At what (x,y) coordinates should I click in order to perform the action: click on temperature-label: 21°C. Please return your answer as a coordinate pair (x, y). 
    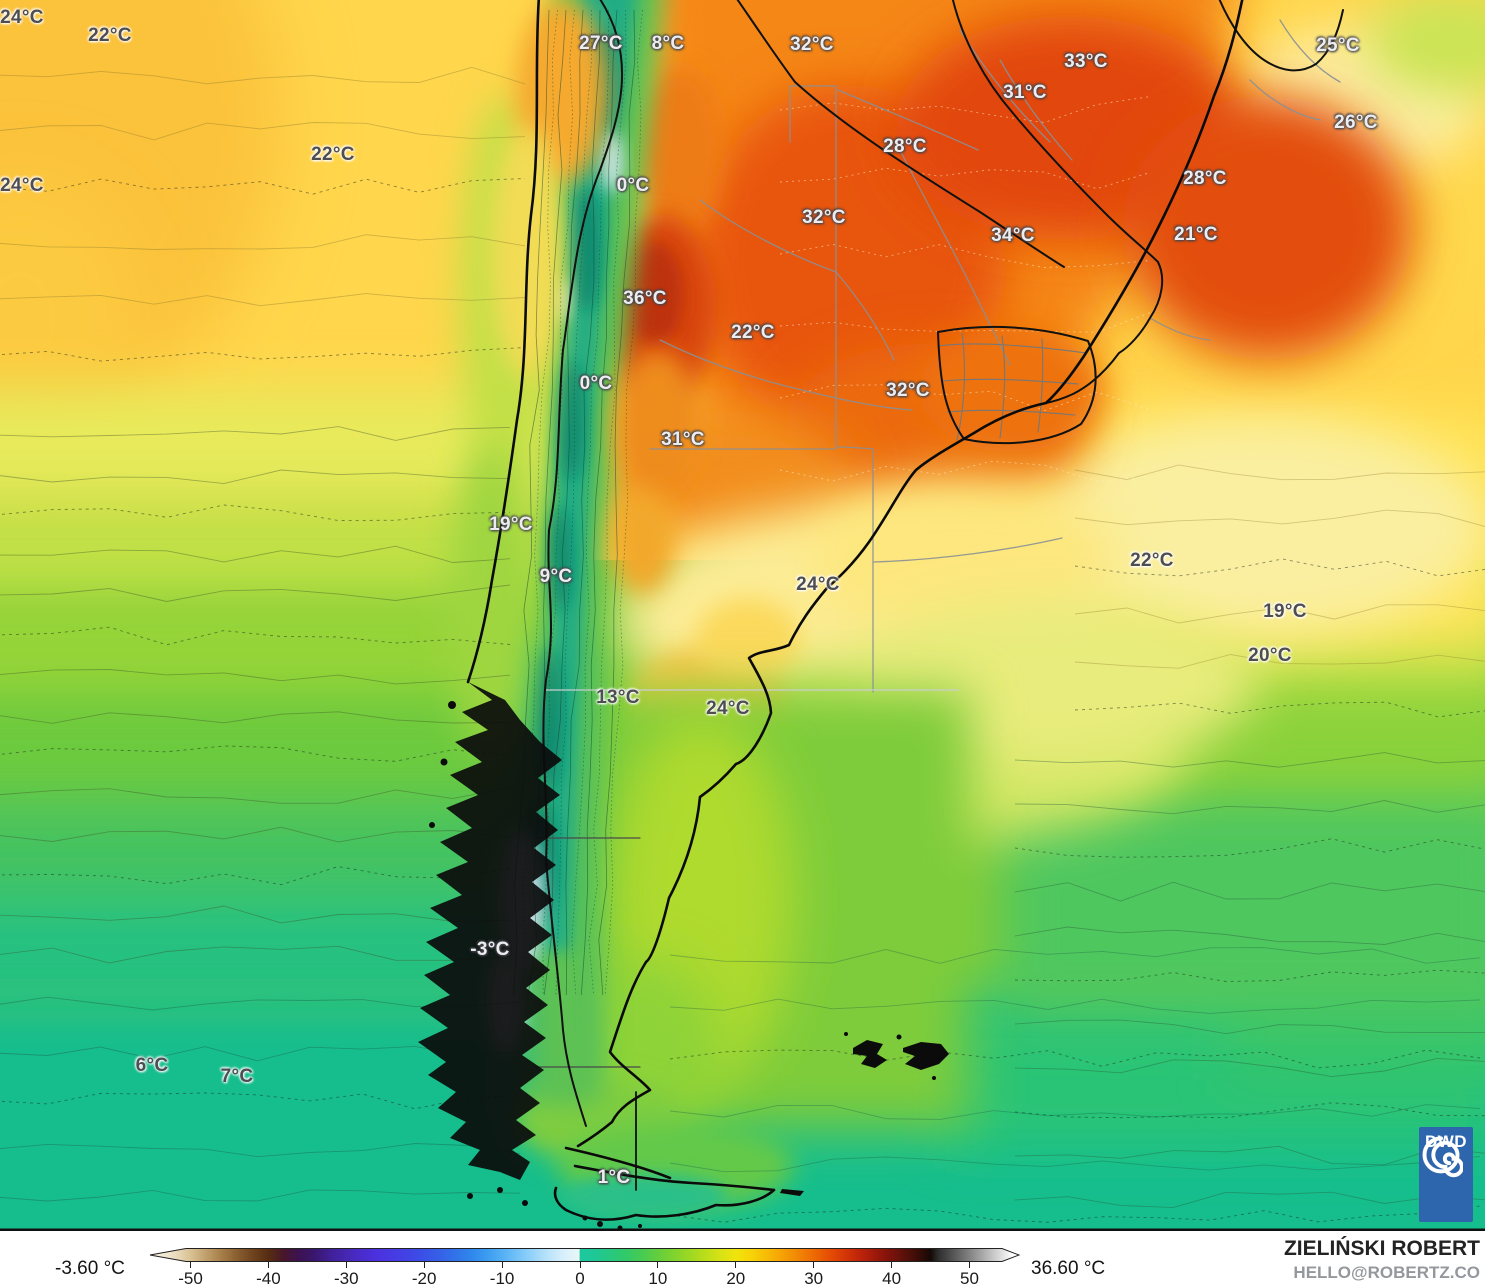
    Looking at the image, I should click on (1196, 234).